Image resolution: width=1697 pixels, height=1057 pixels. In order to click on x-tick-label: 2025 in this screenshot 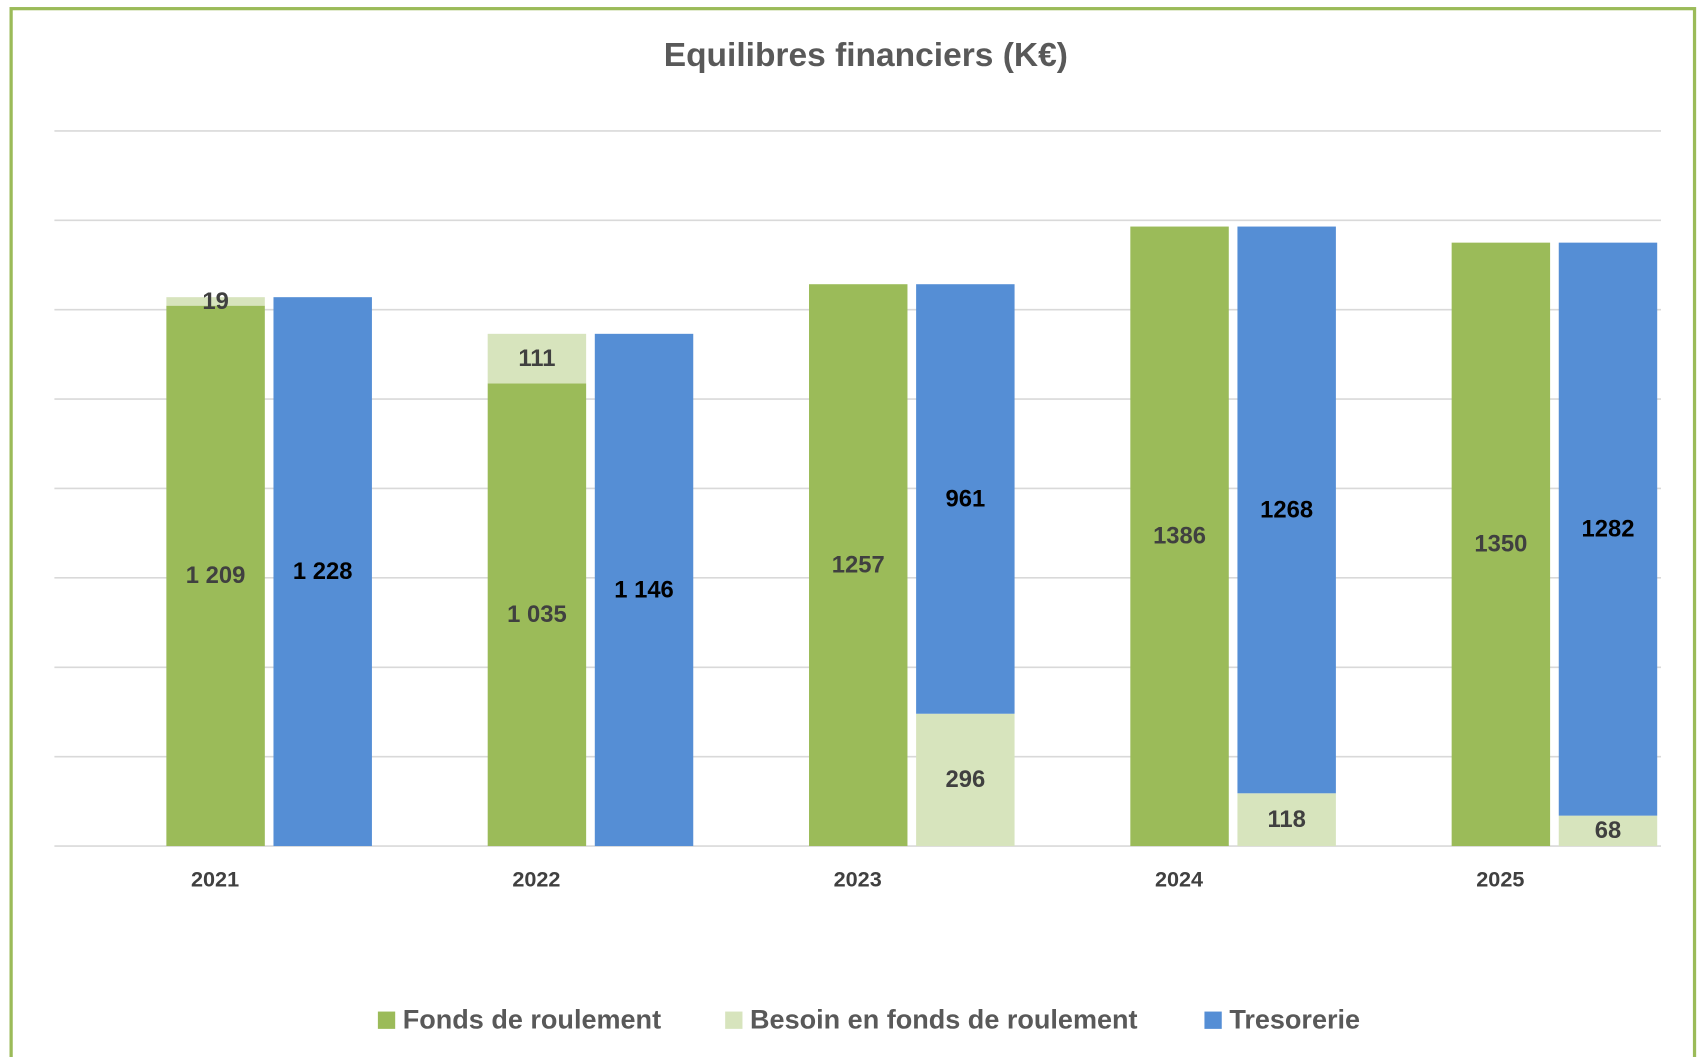, I will do `click(1500, 878)`.